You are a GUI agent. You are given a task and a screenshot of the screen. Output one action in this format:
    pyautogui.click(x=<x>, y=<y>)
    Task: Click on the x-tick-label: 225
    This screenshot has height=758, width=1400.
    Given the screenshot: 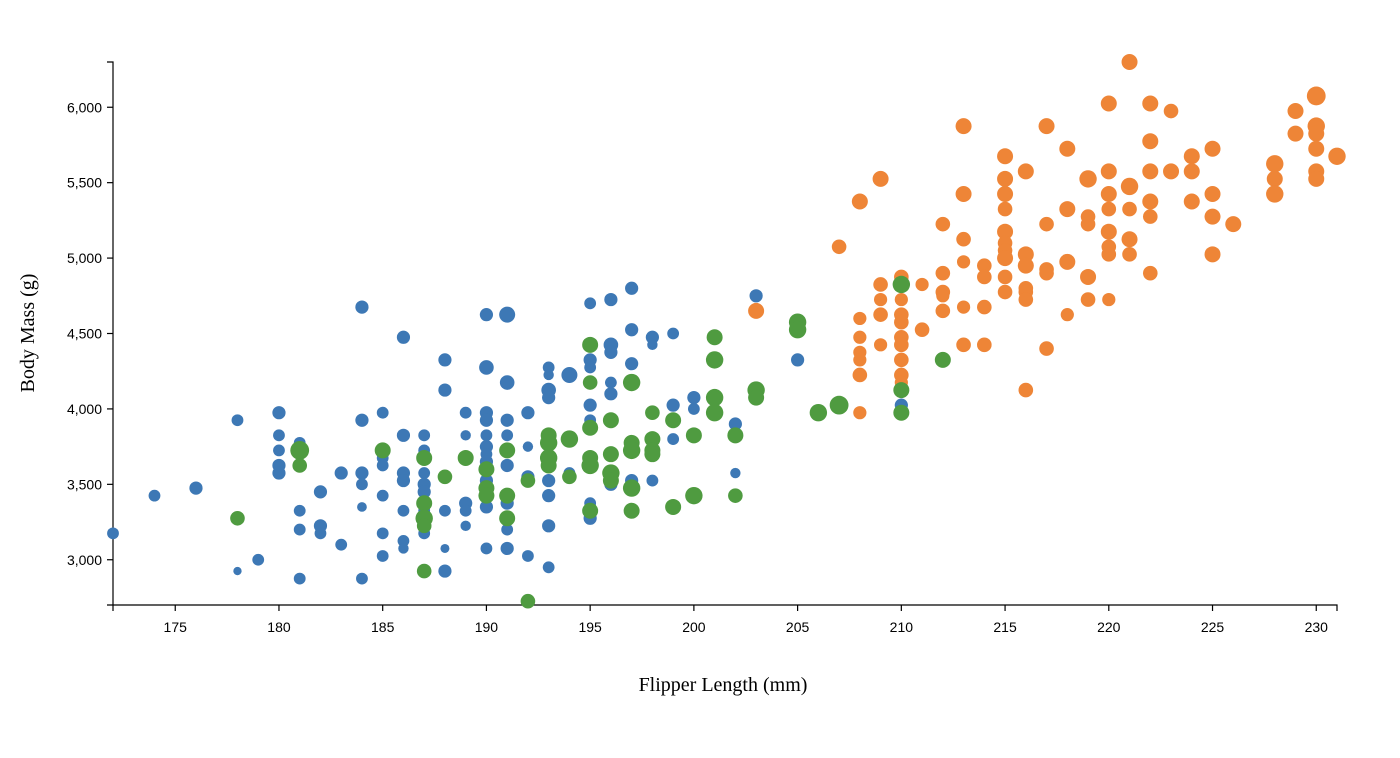 What is the action you would take?
    pyautogui.click(x=1213, y=627)
    